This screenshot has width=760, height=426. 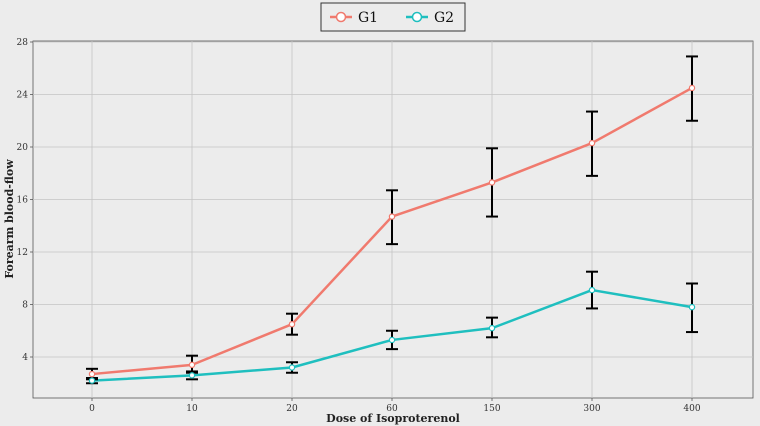 What do you see at coordinates (23, 96) in the screenshot?
I see `y-tick-label: 24` at bounding box center [23, 96].